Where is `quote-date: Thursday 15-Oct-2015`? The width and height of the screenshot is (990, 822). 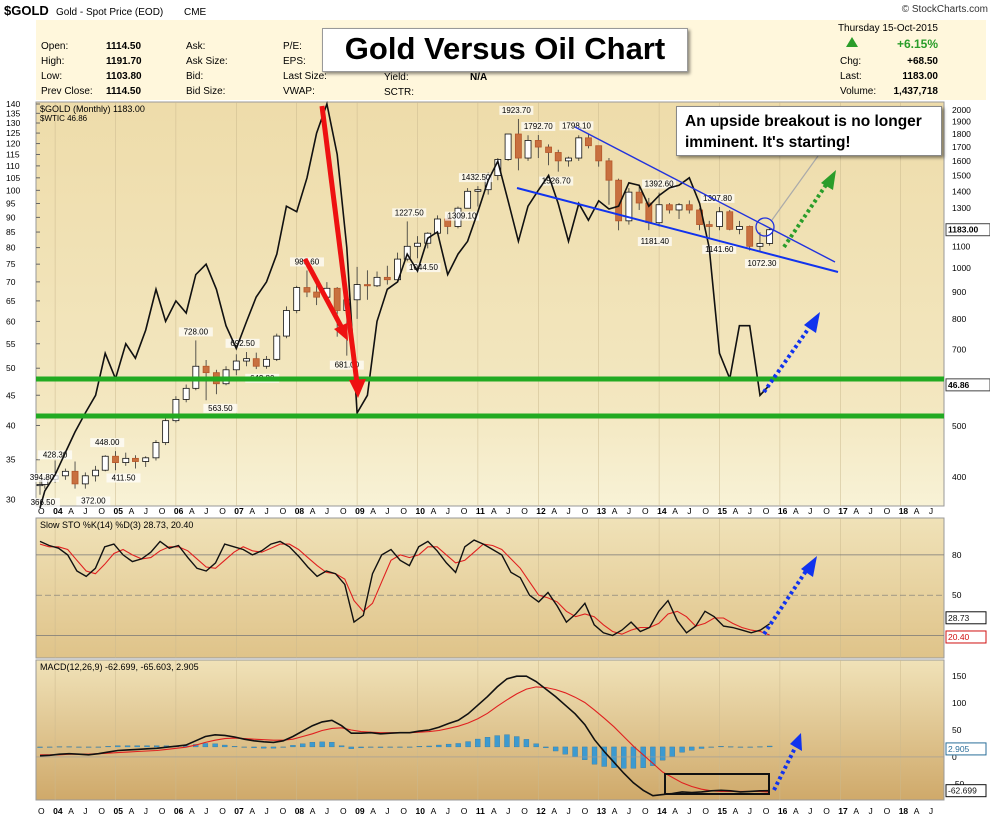 quote-date: Thursday 15-Oct-2015 is located at coordinates (888, 28).